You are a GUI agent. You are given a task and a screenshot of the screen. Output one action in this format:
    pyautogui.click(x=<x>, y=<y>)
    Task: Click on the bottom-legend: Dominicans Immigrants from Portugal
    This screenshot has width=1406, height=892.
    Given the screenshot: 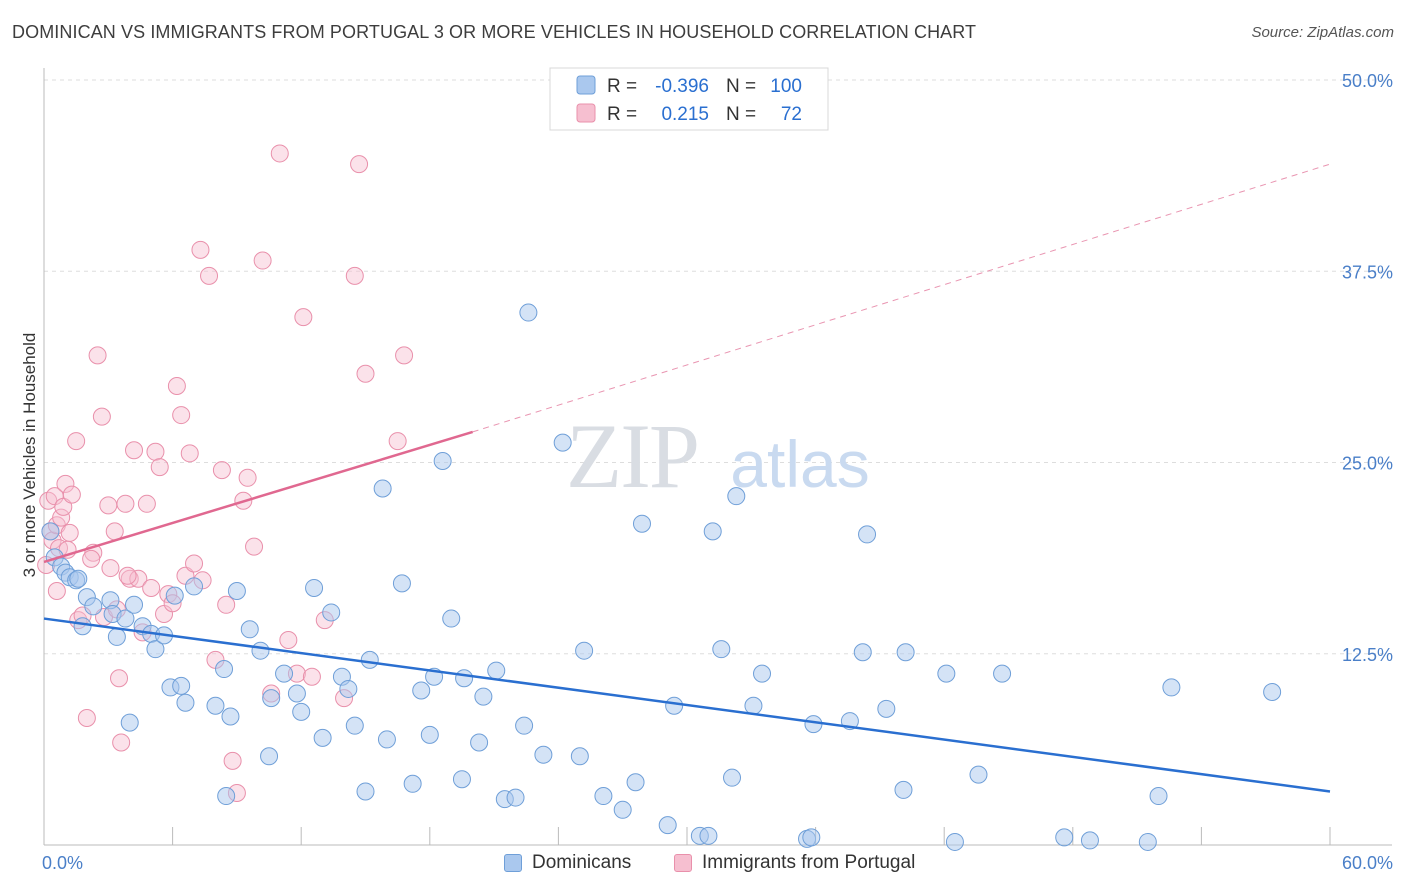 What is the action you would take?
    pyautogui.click(x=703, y=865)
    